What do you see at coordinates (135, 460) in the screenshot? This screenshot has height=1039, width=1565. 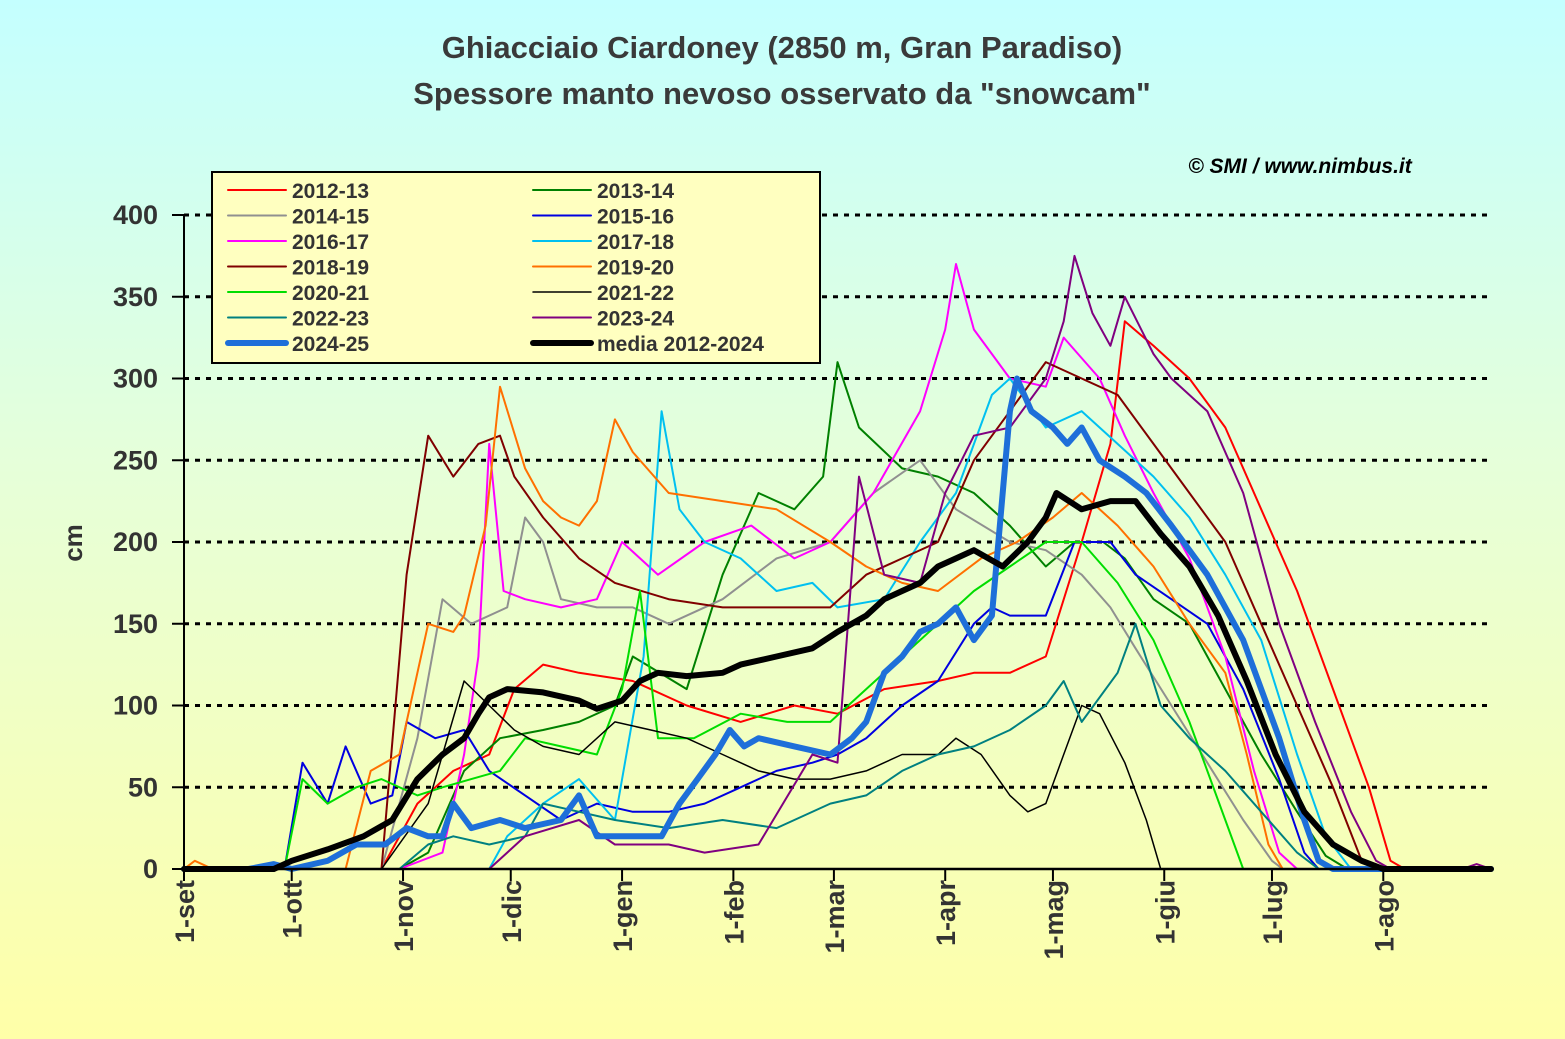 I see `y-tick-label: 250` at bounding box center [135, 460].